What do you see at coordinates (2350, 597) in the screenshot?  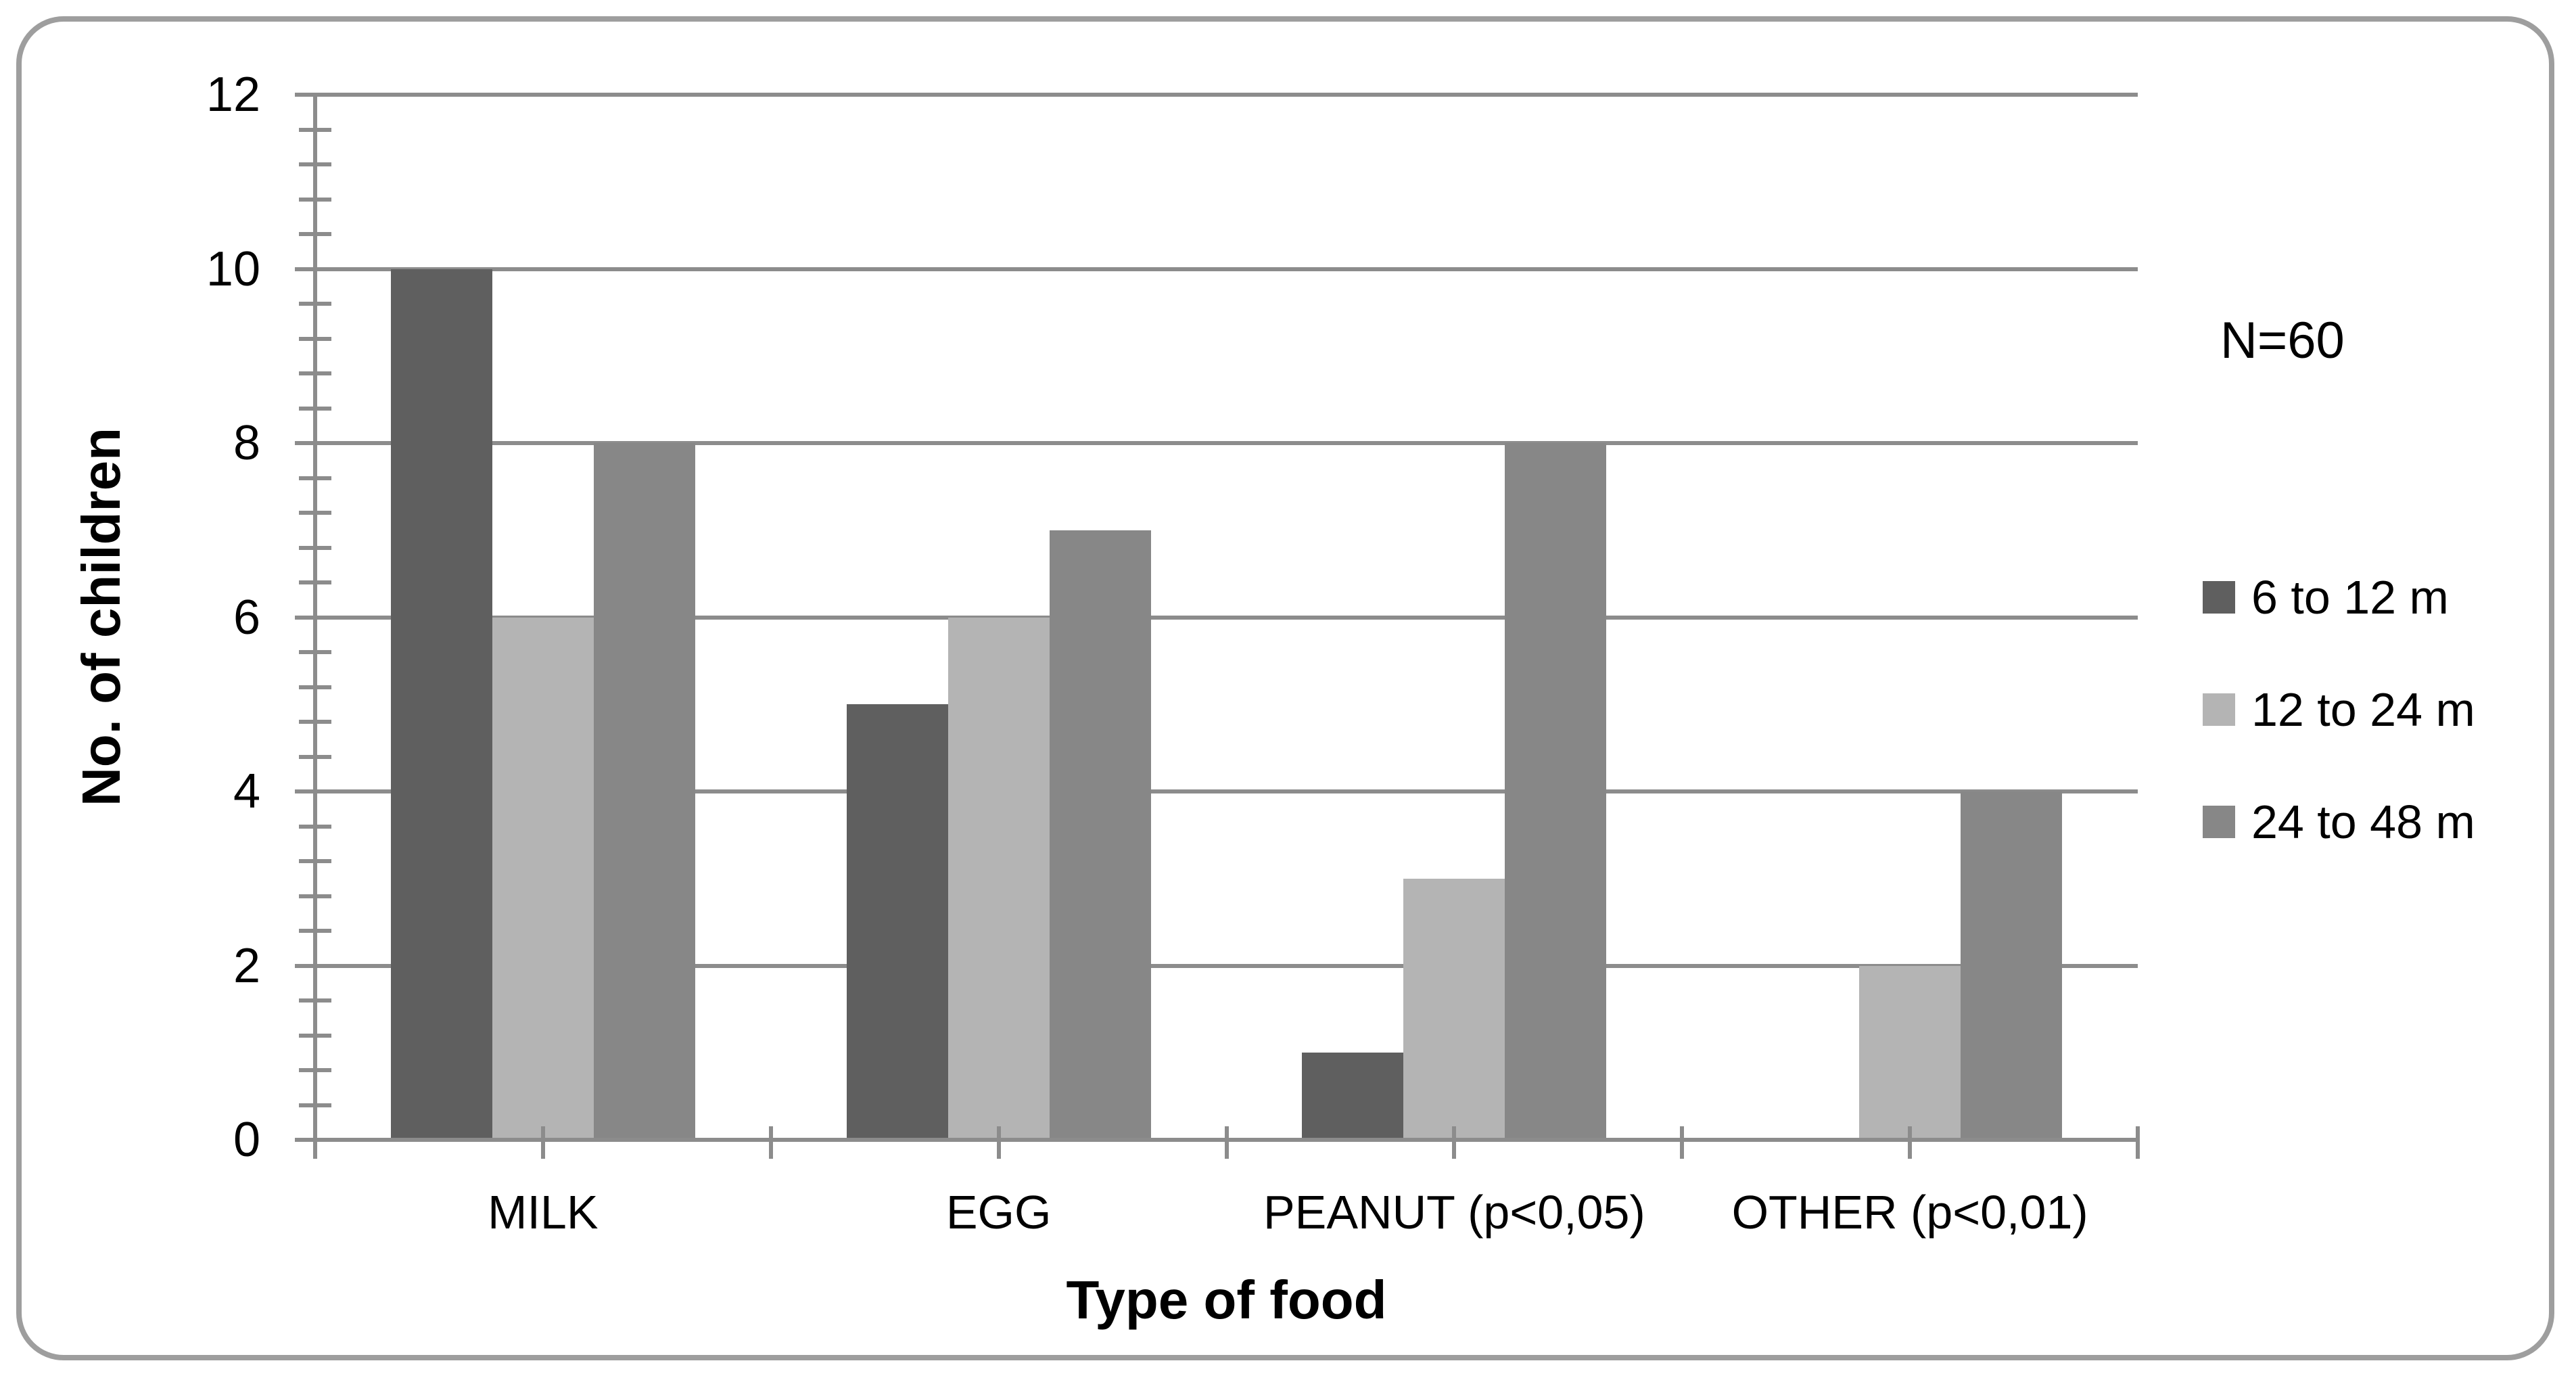 I see `legend-label: 6 to 12 m` at bounding box center [2350, 597].